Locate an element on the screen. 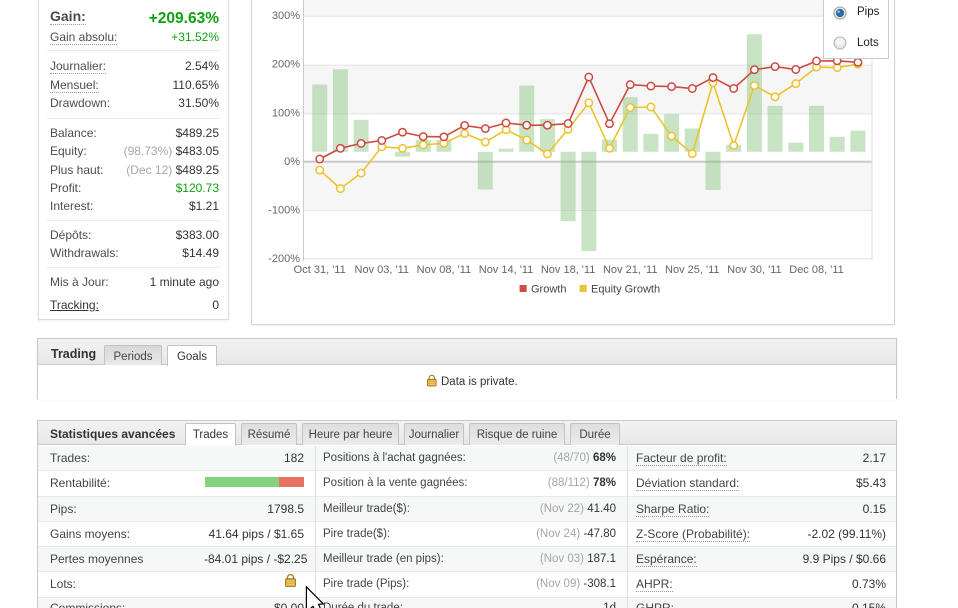  svg-text: Growth is located at coordinates (548, 290).